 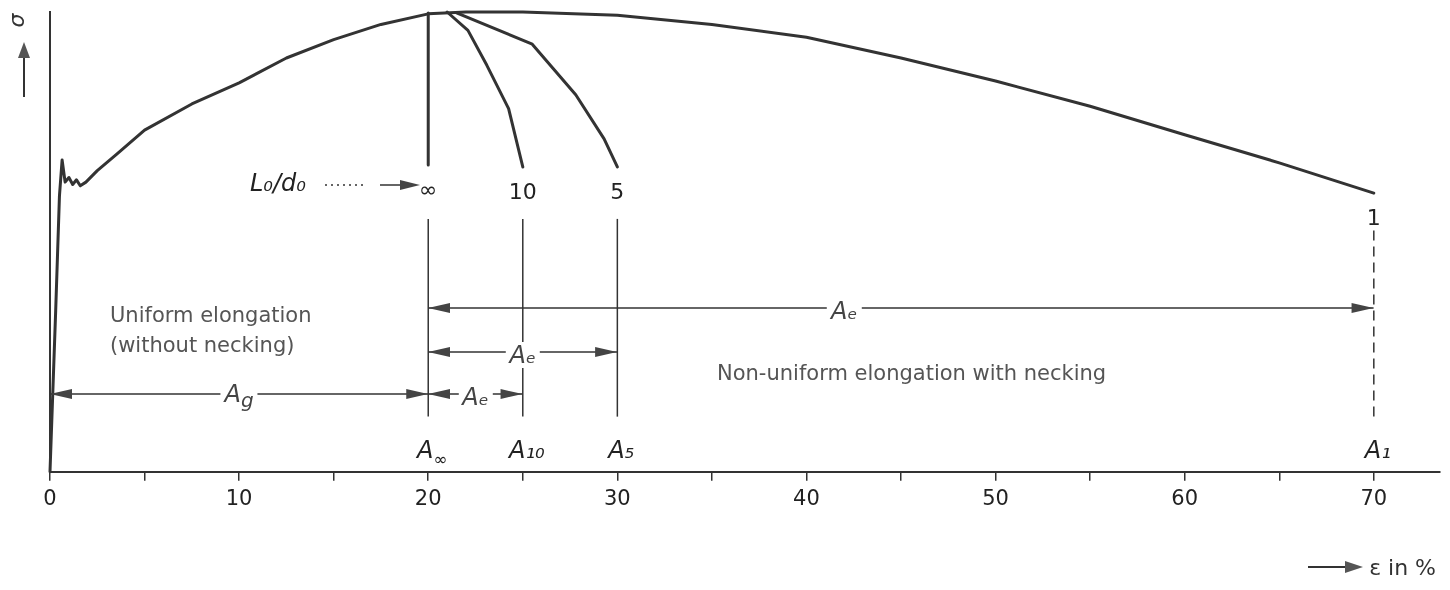 What do you see at coordinates (1374, 497) in the screenshot?
I see `x-tick-label: 70` at bounding box center [1374, 497].